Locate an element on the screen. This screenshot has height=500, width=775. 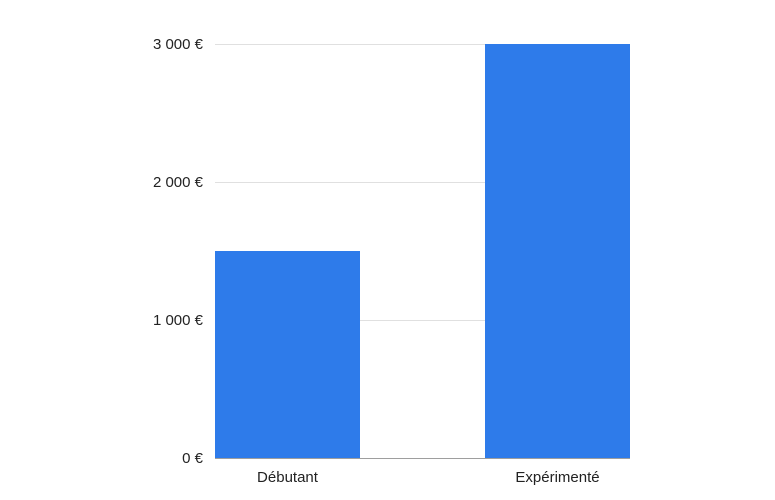
y-tick-label: 1 000 € is located at coordinates (178, 320).